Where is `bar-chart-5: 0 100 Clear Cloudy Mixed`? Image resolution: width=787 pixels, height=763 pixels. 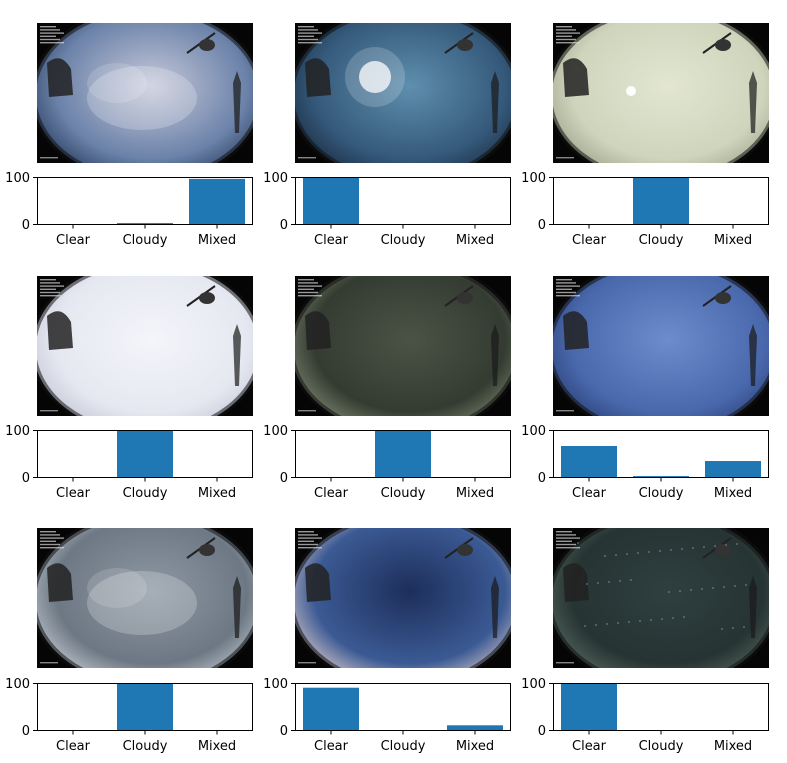 bar-chart-5: 0 100 Clear Cloudy Mixed is located at coordinates (387, 462).